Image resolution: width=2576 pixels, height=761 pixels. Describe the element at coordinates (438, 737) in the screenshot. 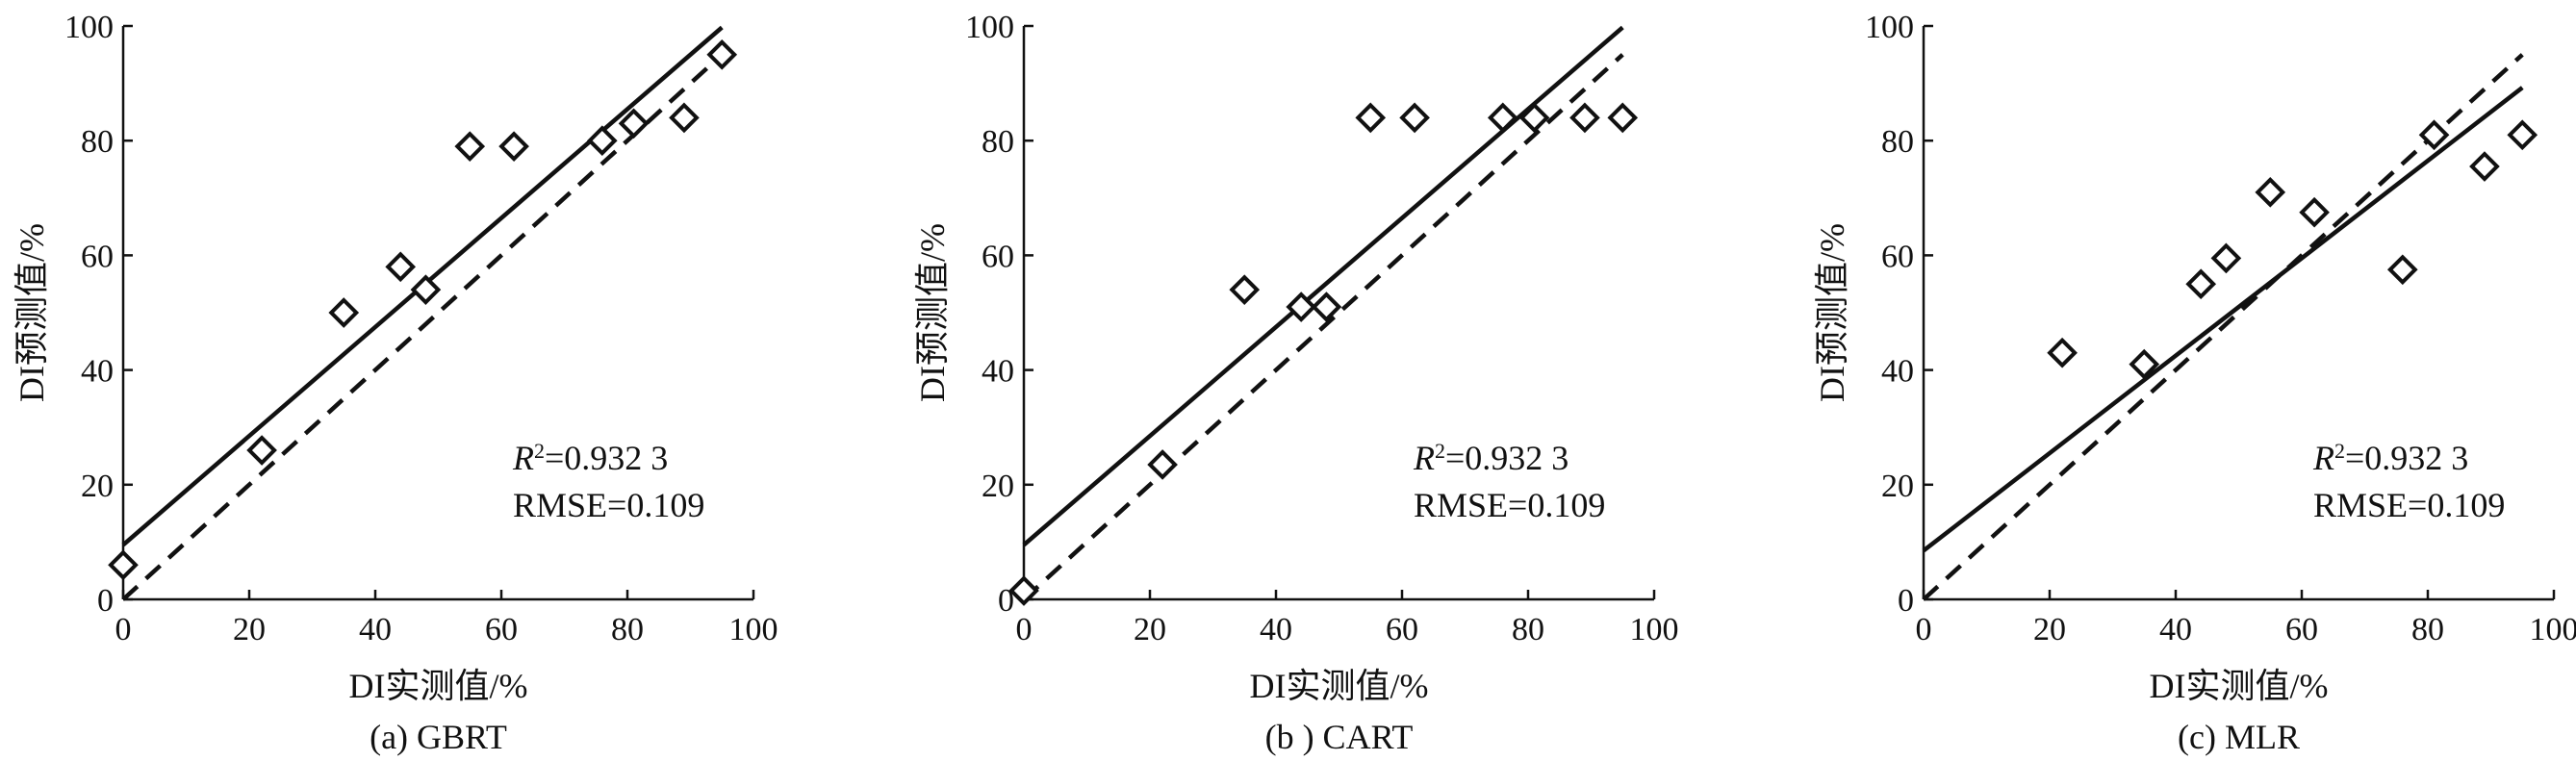

I see `panel-caption: (a) GBRT` at that location.